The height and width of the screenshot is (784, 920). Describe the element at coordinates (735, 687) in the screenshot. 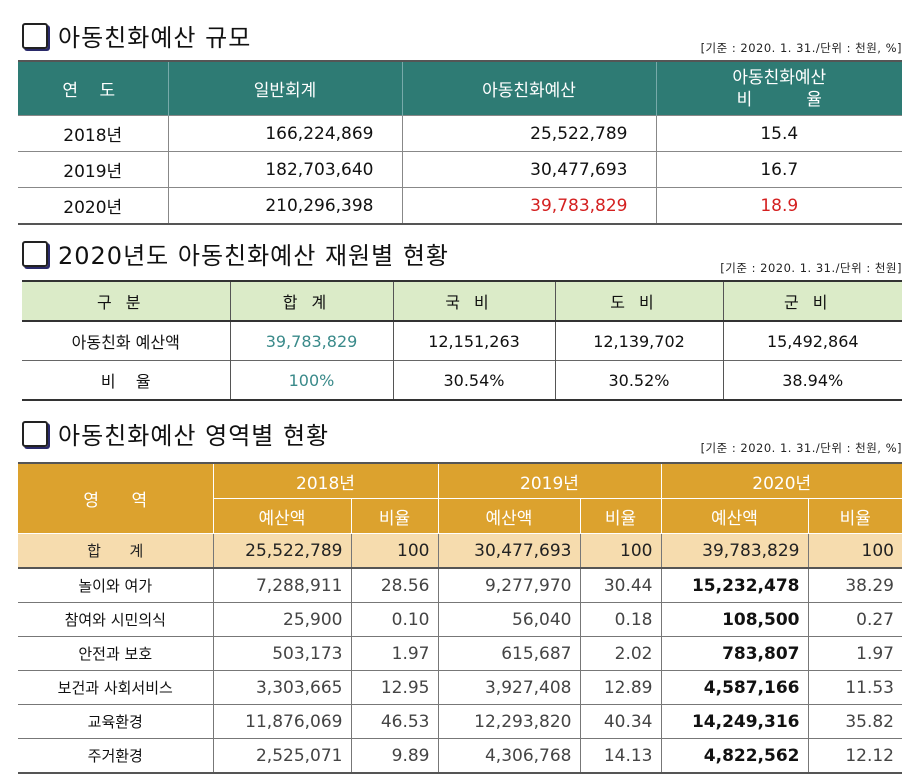

I see `cell: 4,587,166` at that location.